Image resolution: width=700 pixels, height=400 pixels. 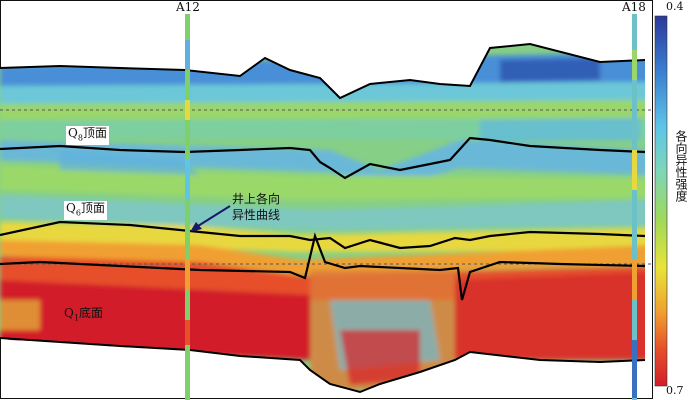 What do you see at coordinates (196, 227) in the screenshot?
I see `callout-arrow-head` at bounding box center [196, 227].